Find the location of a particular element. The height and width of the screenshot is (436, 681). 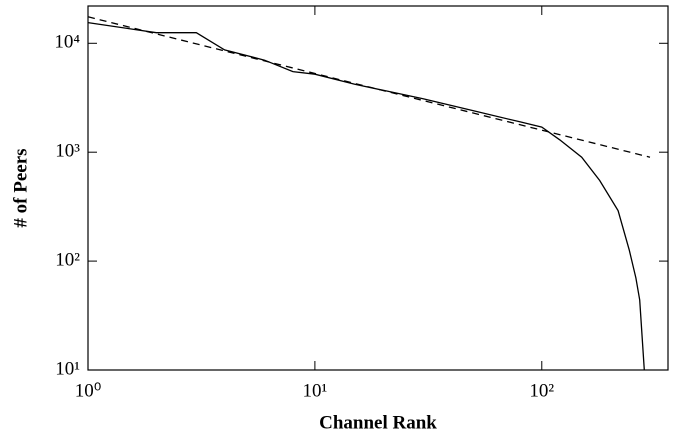

x-tick-label: 10⁰ is located at coordinates (88, 390).